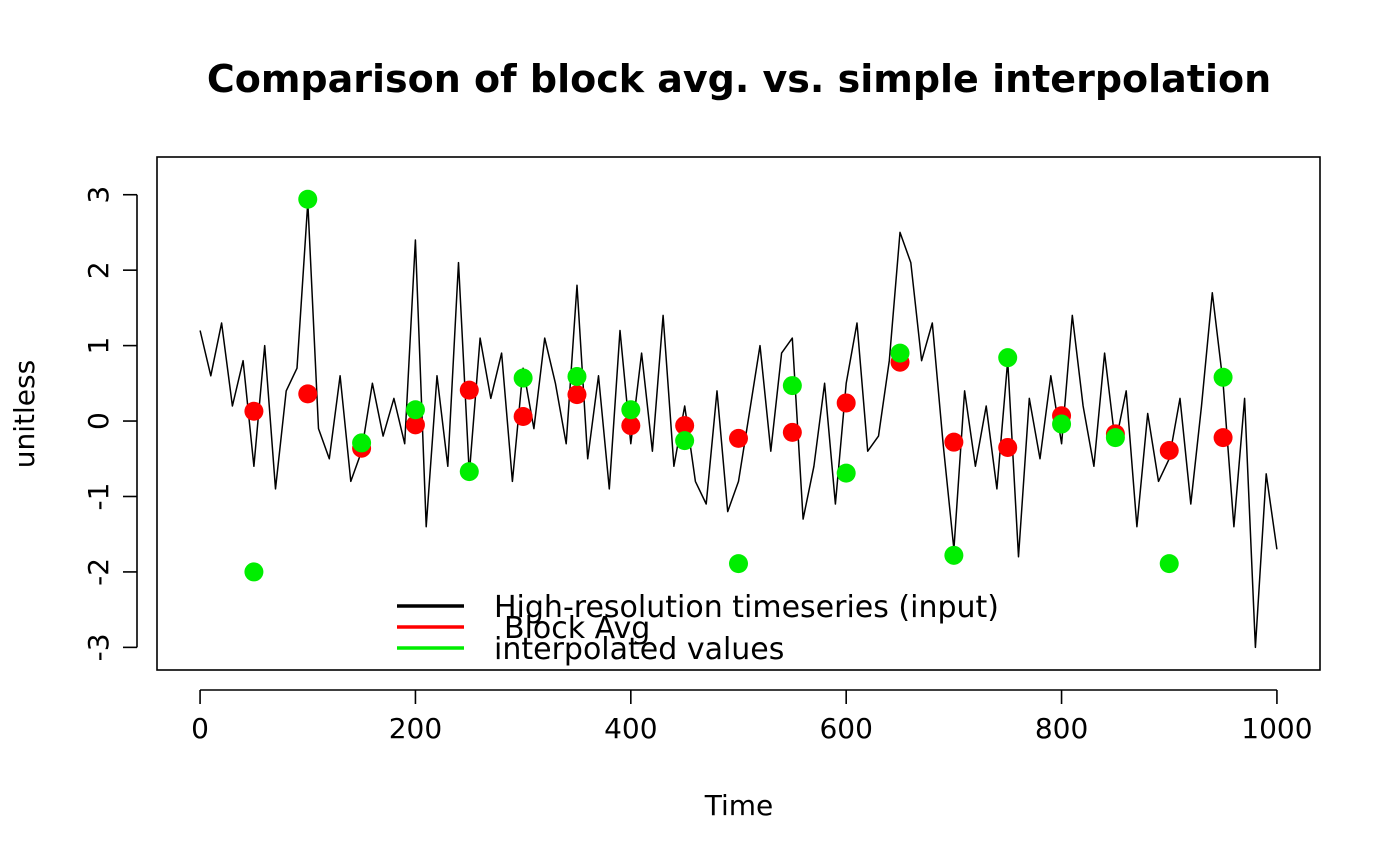  Describe the element at coordinates (746, 607) in the screenshot. I see `legend-label: High-resolution timeseries (input)` at that location.